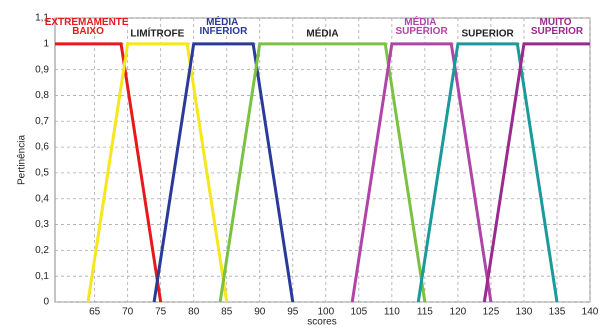 The width and height of the screenshot is (603, 331). I want to click on series-label: MÉDIA SUPERIOR, so click(421, 26).